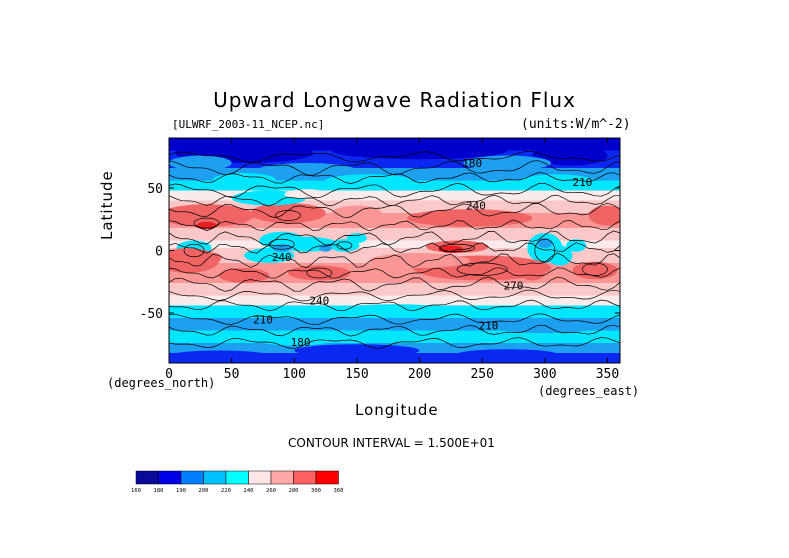  What do you see at coordinates (155, 189) in the screenshot?
I see `y-tick-label: 50` at bounding box center [155, 189].